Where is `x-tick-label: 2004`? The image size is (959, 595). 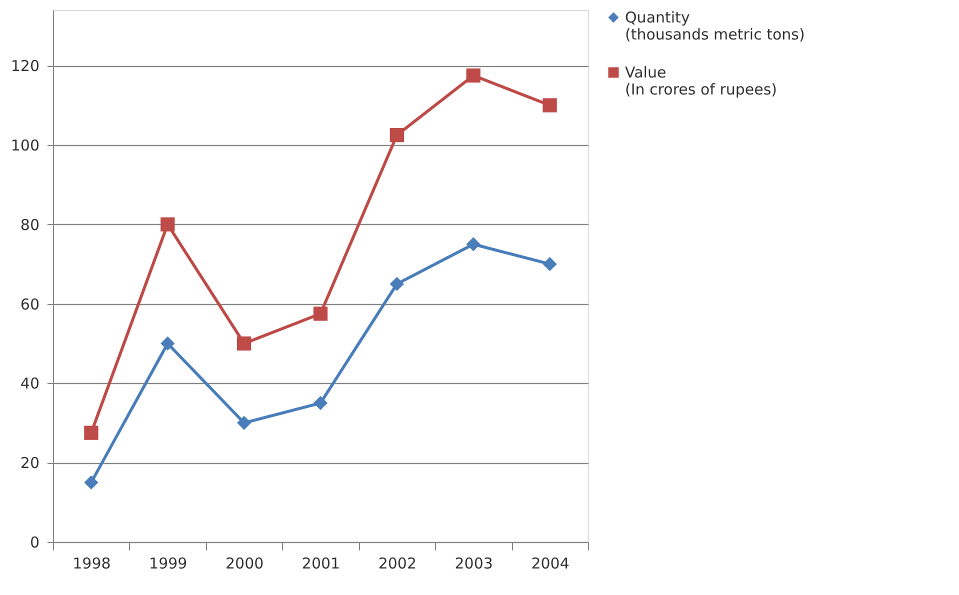
x-tick-label: 2004 is located at coordinates (550, 563).